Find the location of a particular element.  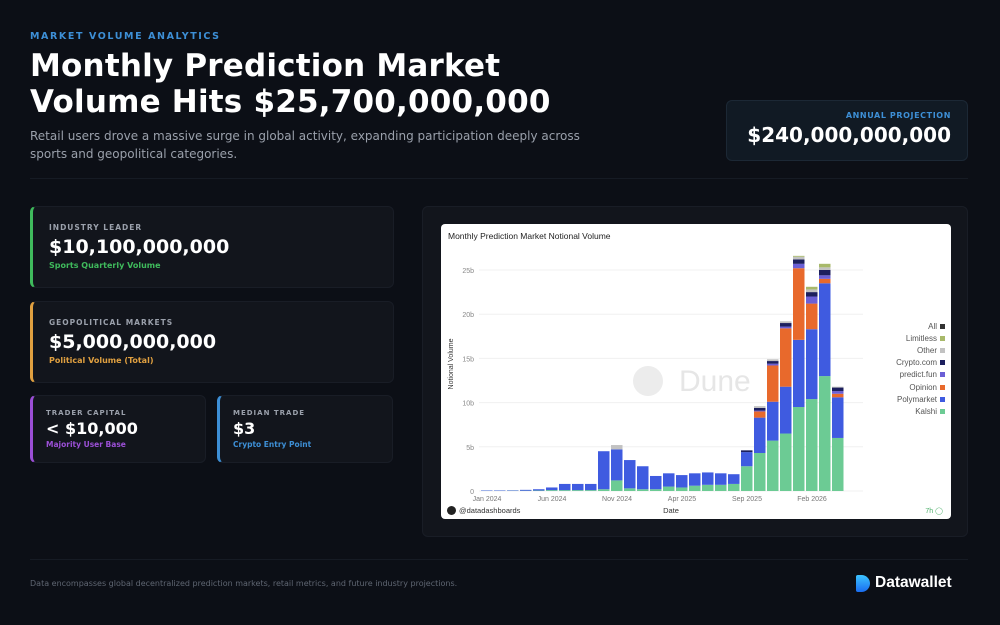

legend-label: predict.fun is located at coordinates (918, 375).